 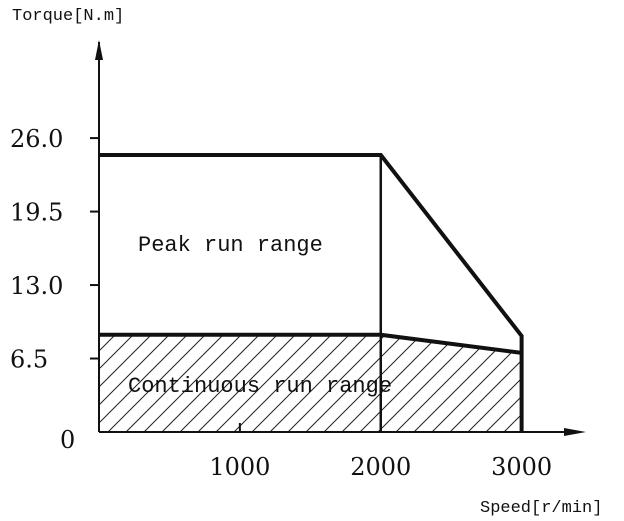 I want to click on continuous-run-range-fill, so click(x=310, y=383).